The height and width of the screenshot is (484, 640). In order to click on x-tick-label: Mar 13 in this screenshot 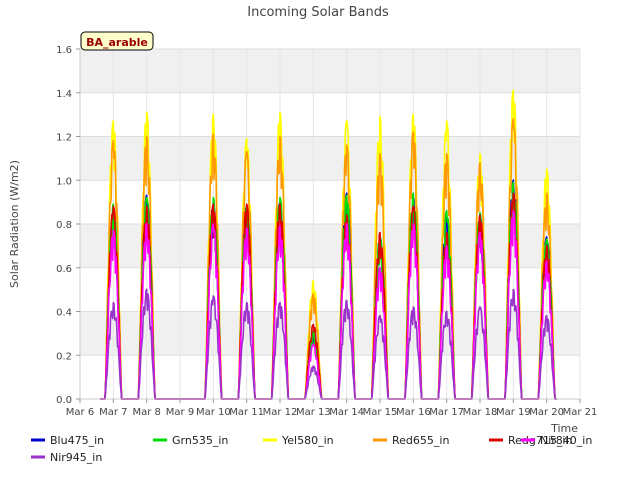, I will do `click(313, 412)`.